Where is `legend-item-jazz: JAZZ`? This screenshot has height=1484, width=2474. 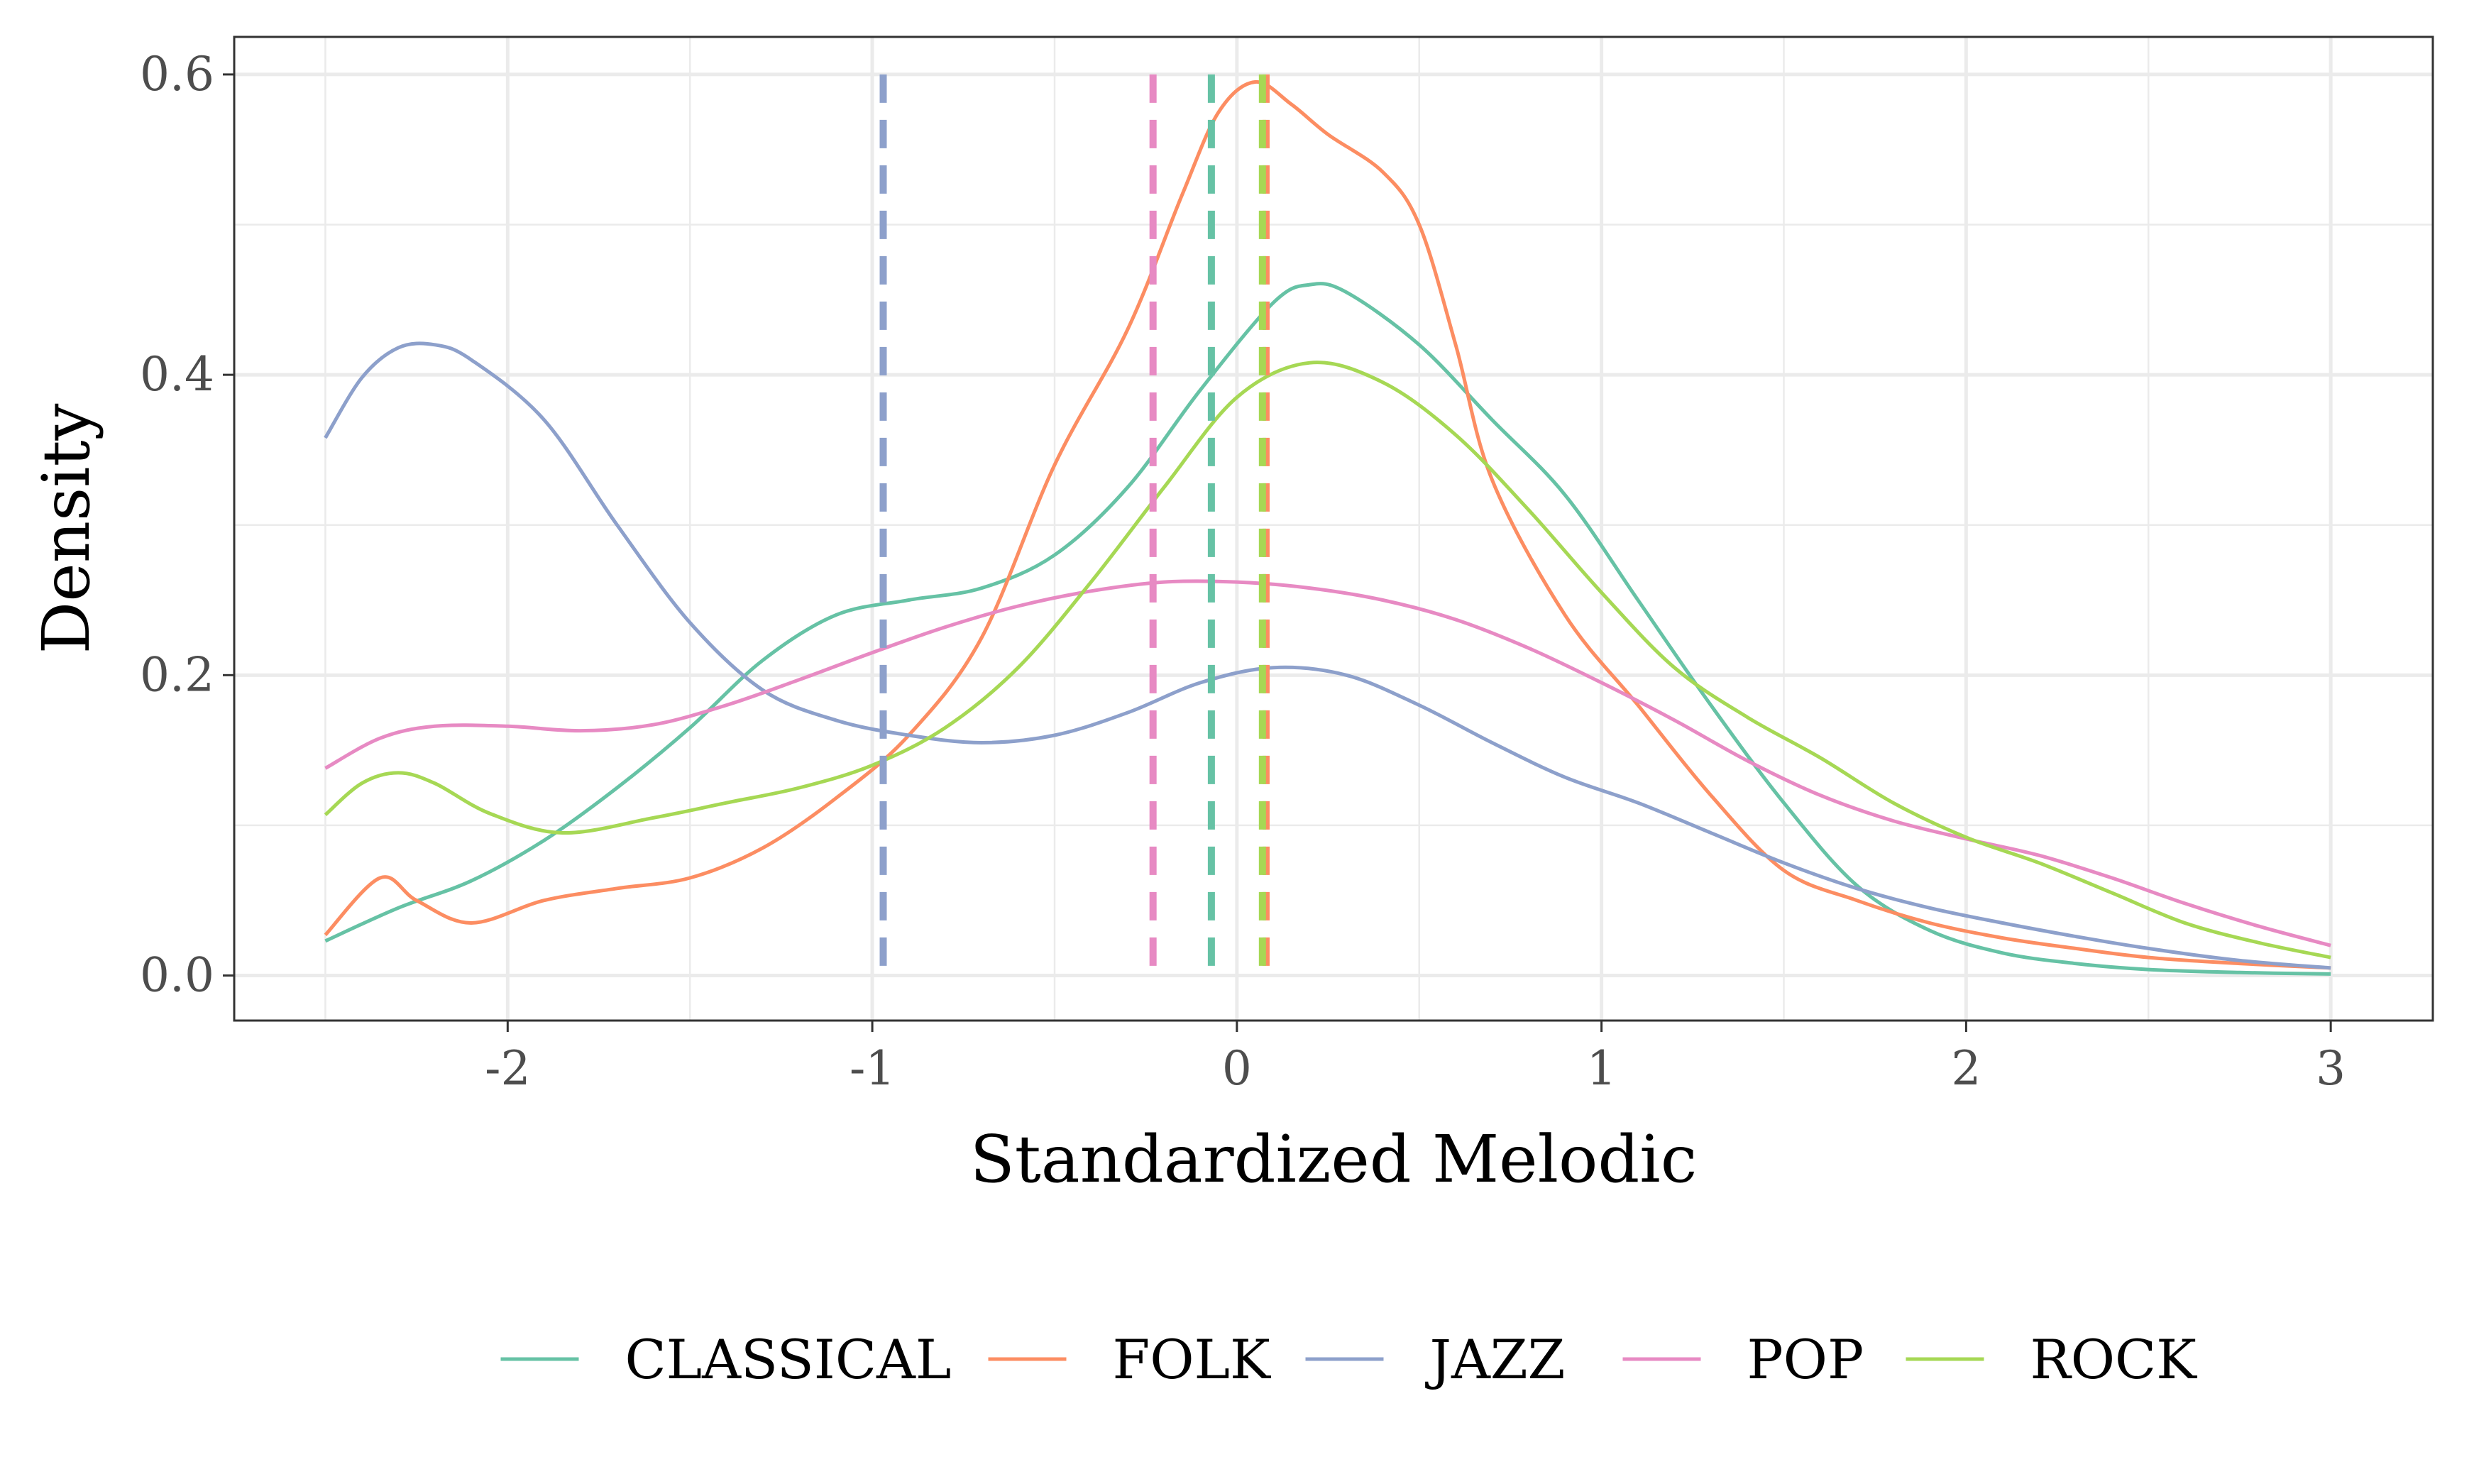 legend-item-jazz: JAZZ is located at coordinates (1435, 1359).